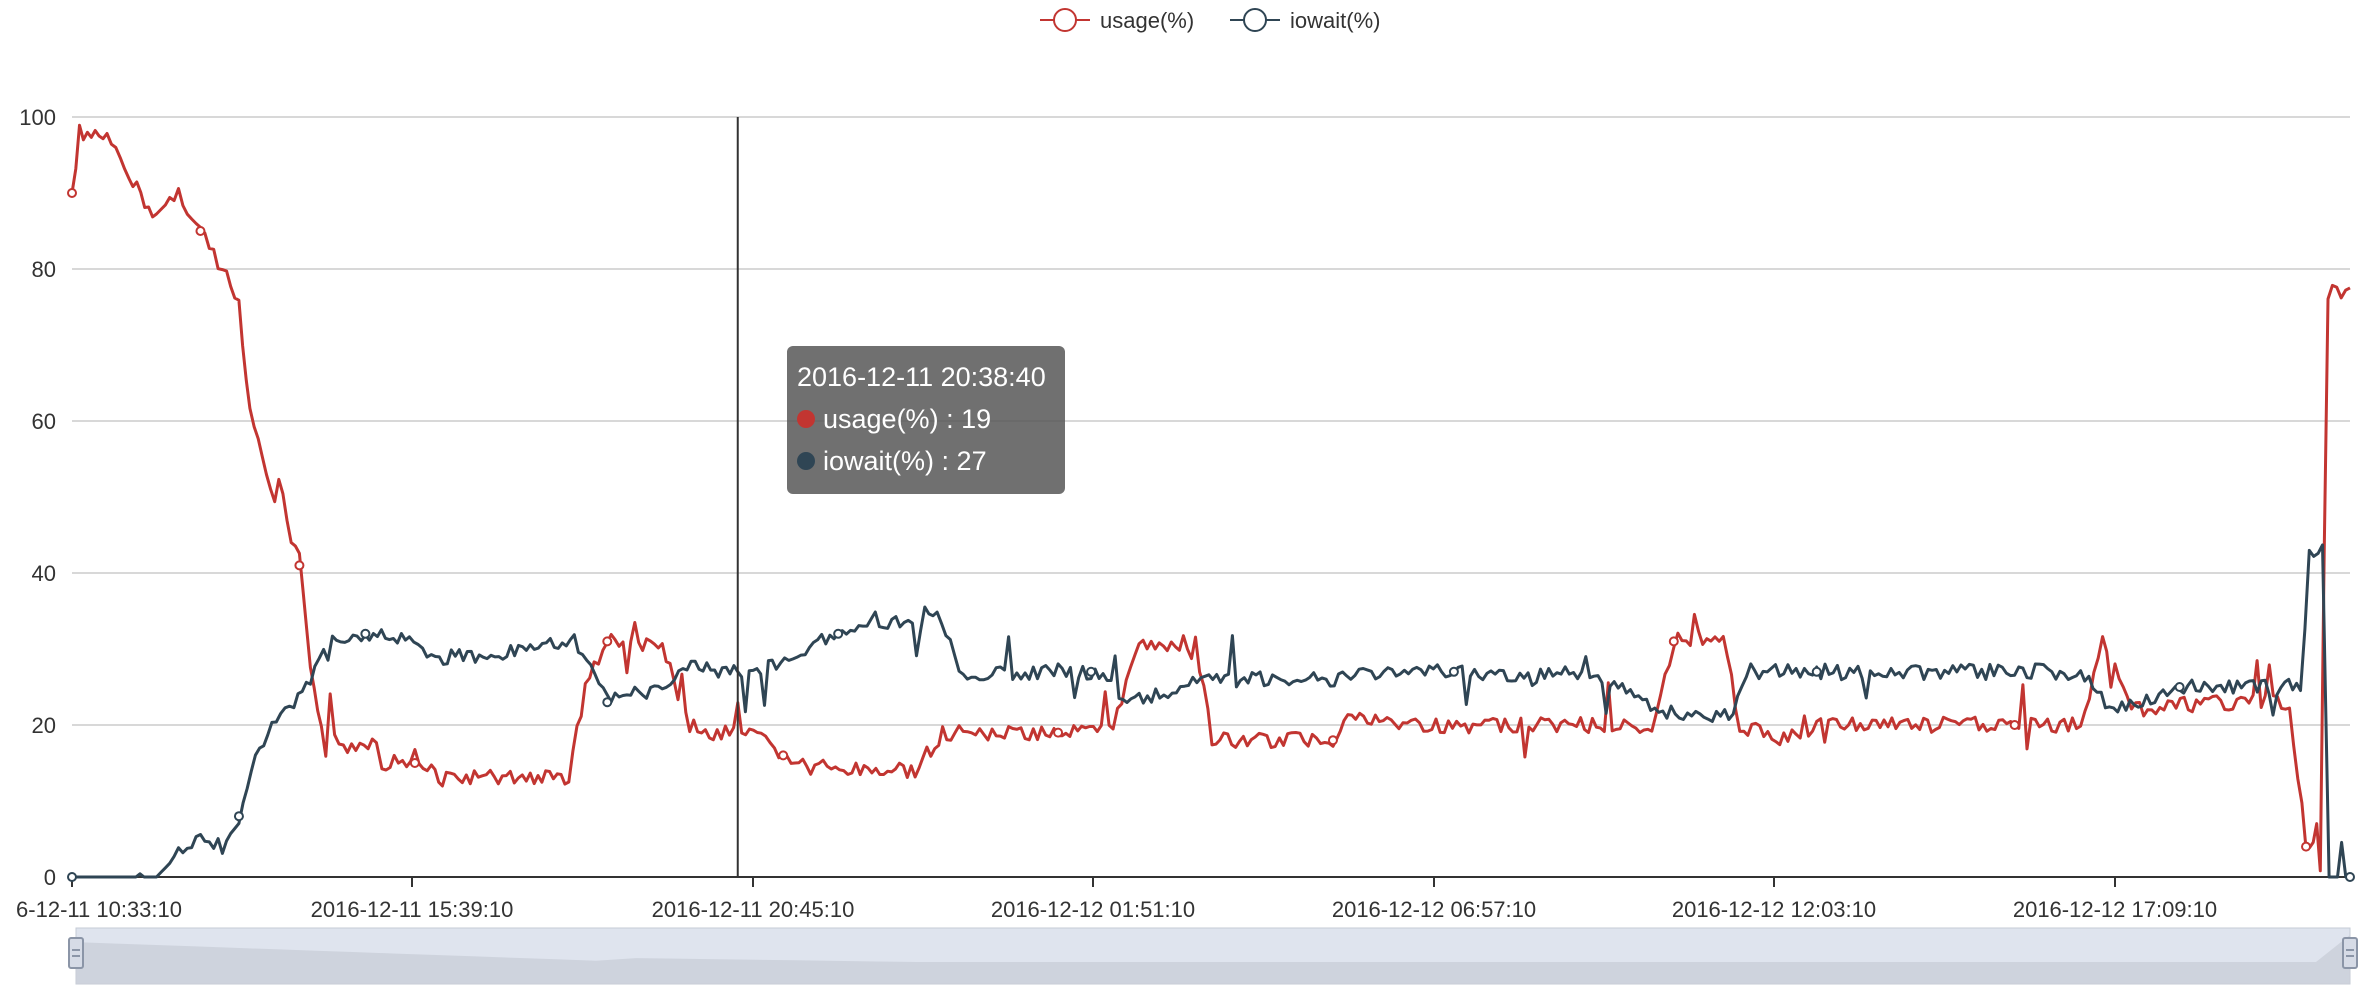  What do you see at coordinates (1210, 20) in the screenshot?
I see `legend: usage(%) iowait(%)` at bounding box center [1210, 20].